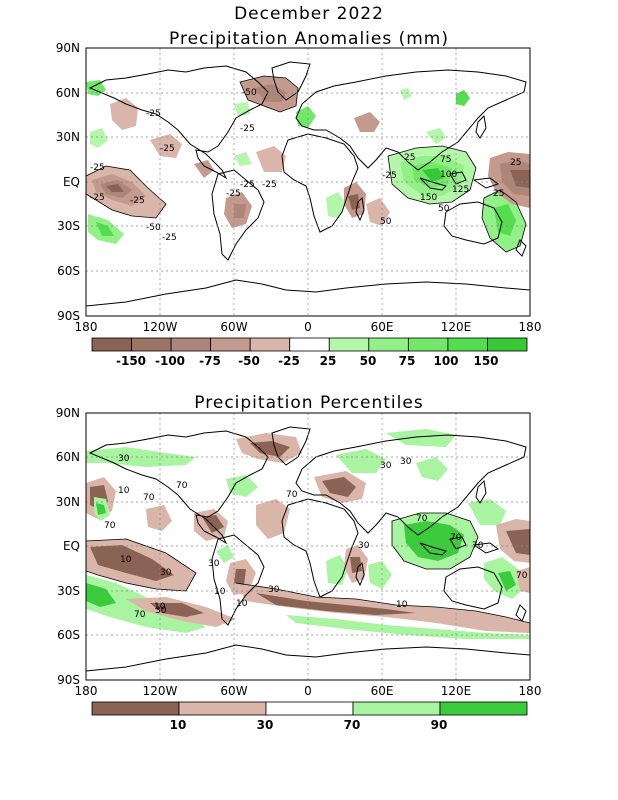 The height and width of the screenshot is (800, 618). What do you see at coordinates (131, 361) in the screenshot?
I see `colorbar-label: -150` at bounding box center [131, 361].